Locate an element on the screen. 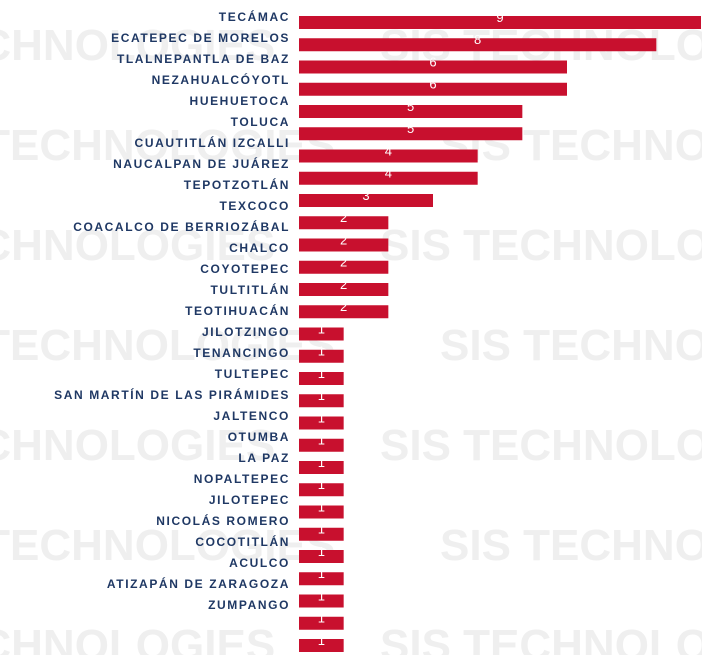 The height and width of the screenshot is (655, 702). category-label: TLALNEPANTLA DE BAZ is located at coordinates (203, 59).